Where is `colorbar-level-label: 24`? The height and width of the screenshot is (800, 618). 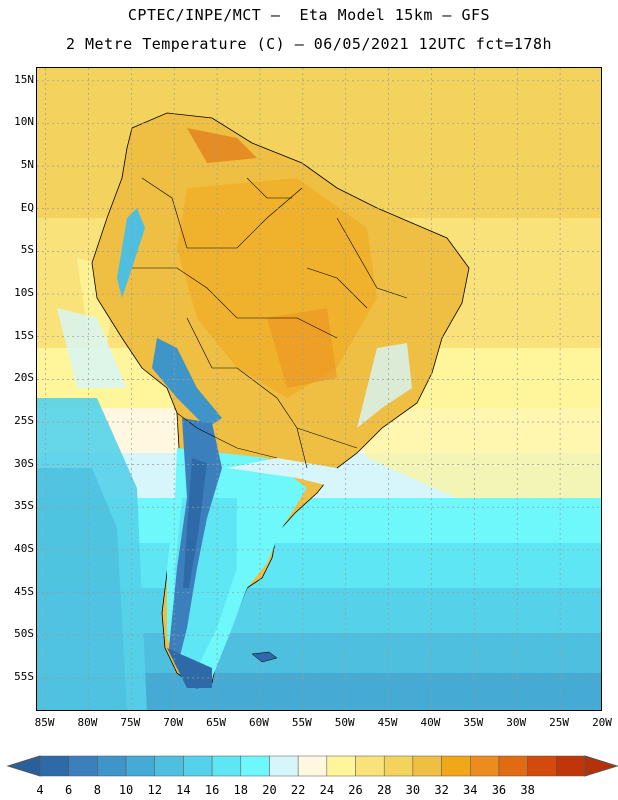
colorbar-level-label: 24 is located at coordinates (327, 790).